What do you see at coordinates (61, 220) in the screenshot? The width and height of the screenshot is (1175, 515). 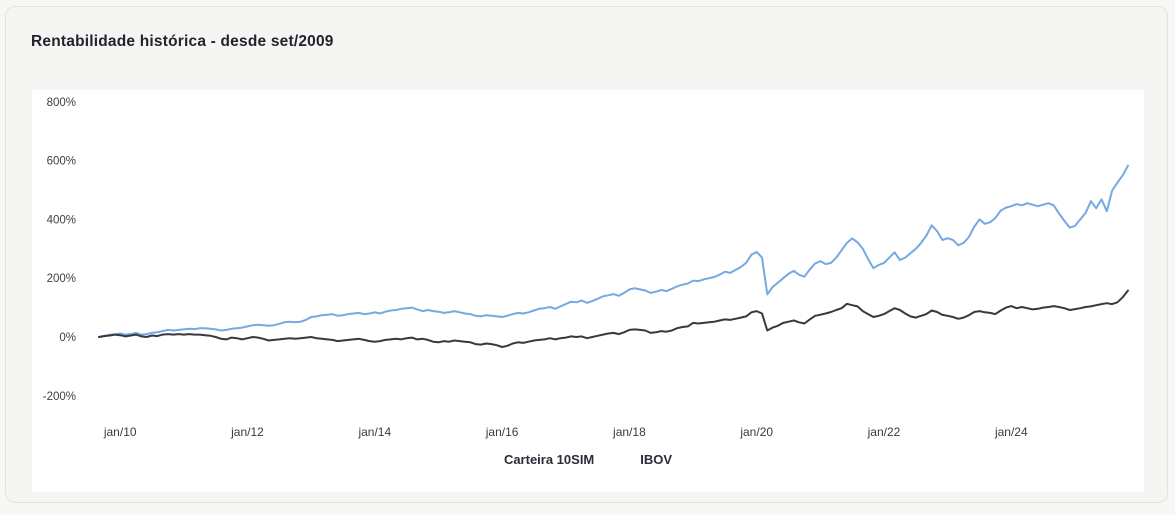 I see `y-axis-tick-label: 400%` at bounding box center [61, 220].